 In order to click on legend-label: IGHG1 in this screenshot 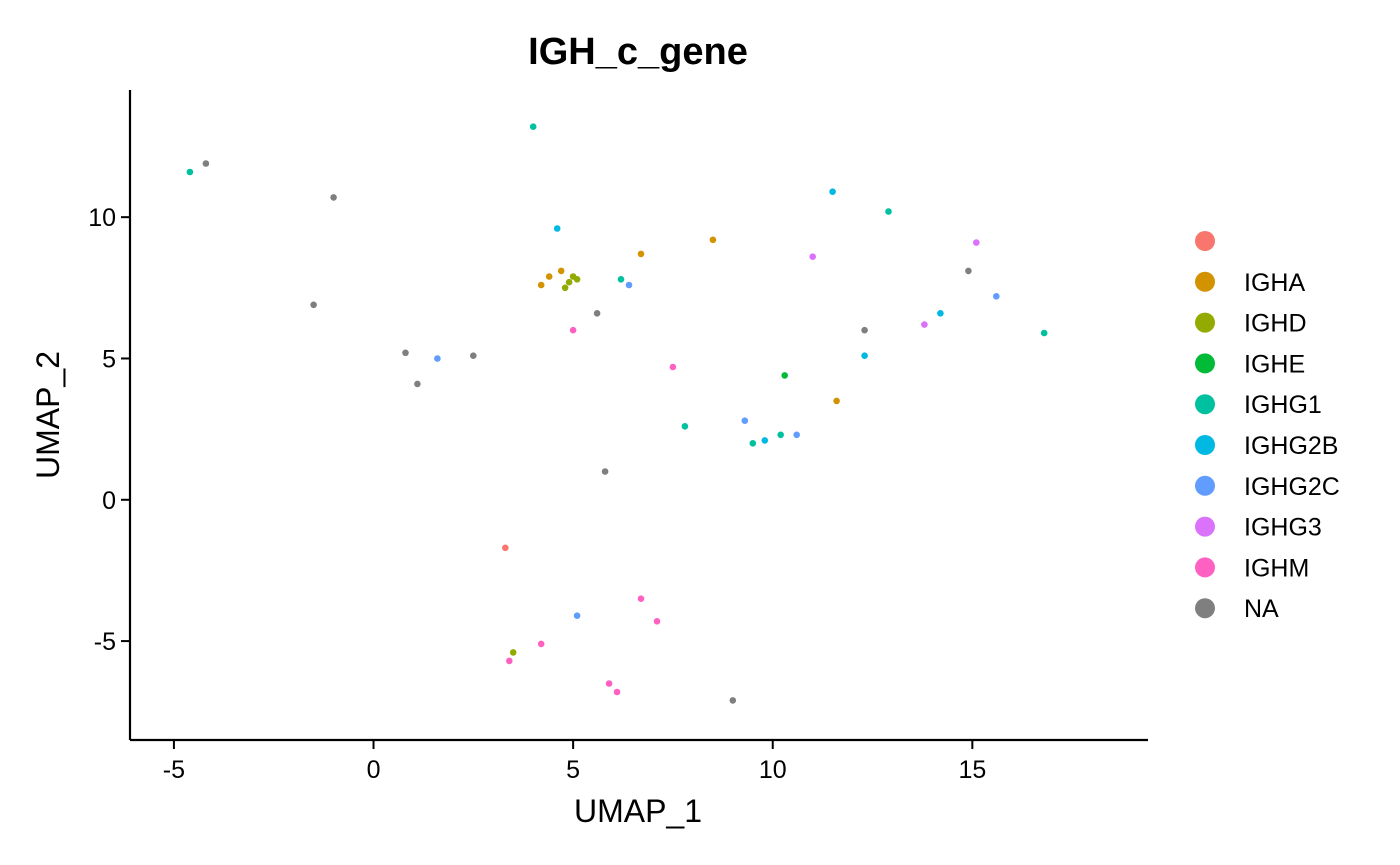, I will do `click(1283, 405)`.